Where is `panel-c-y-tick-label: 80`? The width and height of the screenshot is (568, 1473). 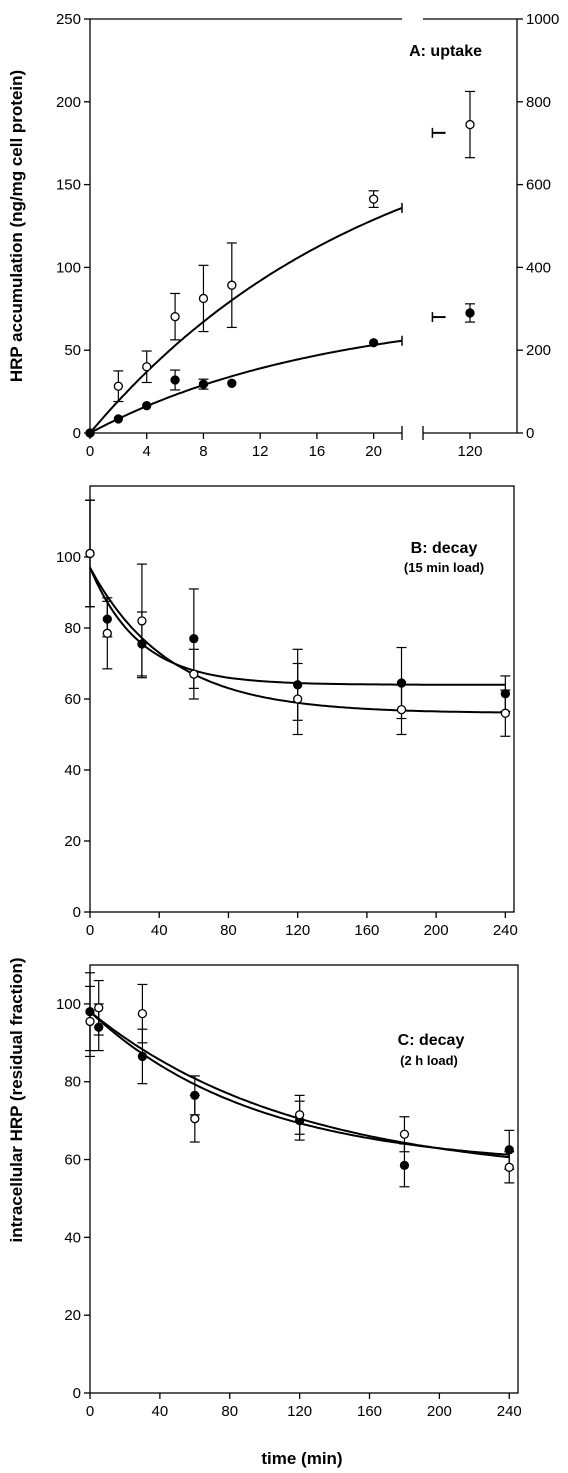 panel-c-y-tick-label: 80 is located at coordinates (72, 1082).